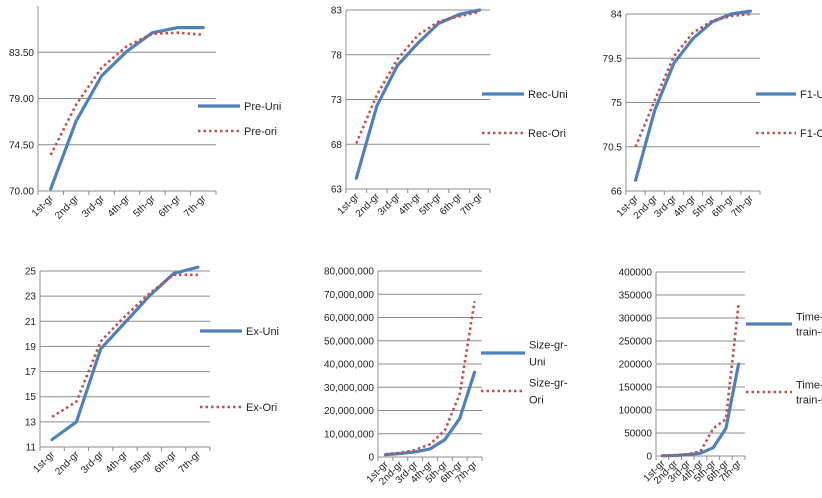 The image size is (822, 498). What do you see at coordinates (349, 318) in the screenshot?
I see `y-tick-label: 60,000,000` at bounding box center [349, 318].